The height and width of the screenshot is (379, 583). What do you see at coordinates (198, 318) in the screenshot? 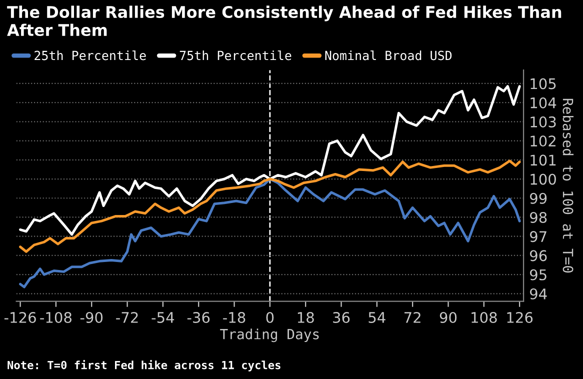
I see `x-tick-label: -36` at bounding box center [198, 318].